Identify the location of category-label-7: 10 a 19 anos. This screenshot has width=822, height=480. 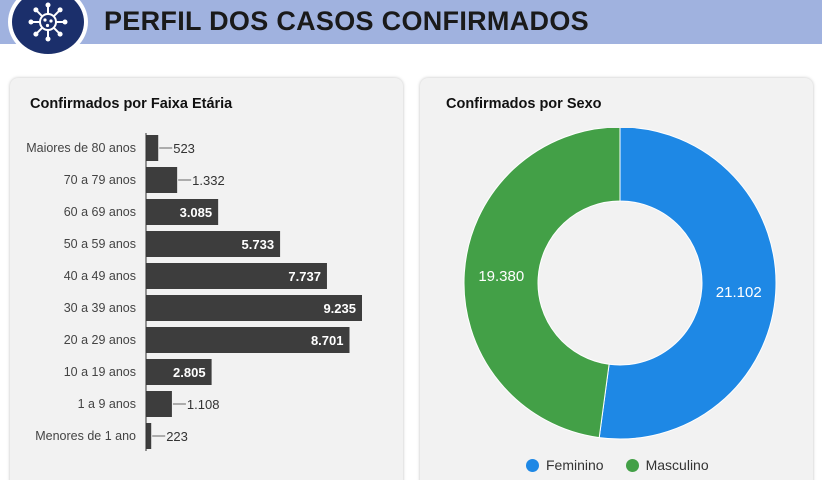
(100, 372).